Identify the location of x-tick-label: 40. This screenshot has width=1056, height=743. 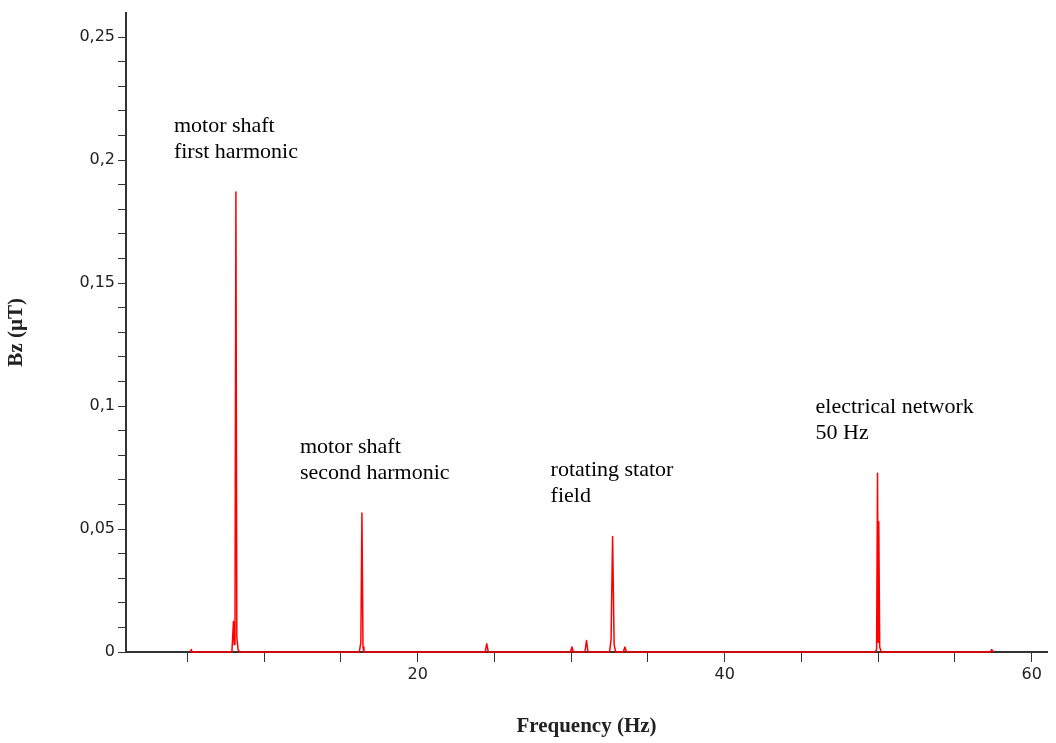
(724, 673).